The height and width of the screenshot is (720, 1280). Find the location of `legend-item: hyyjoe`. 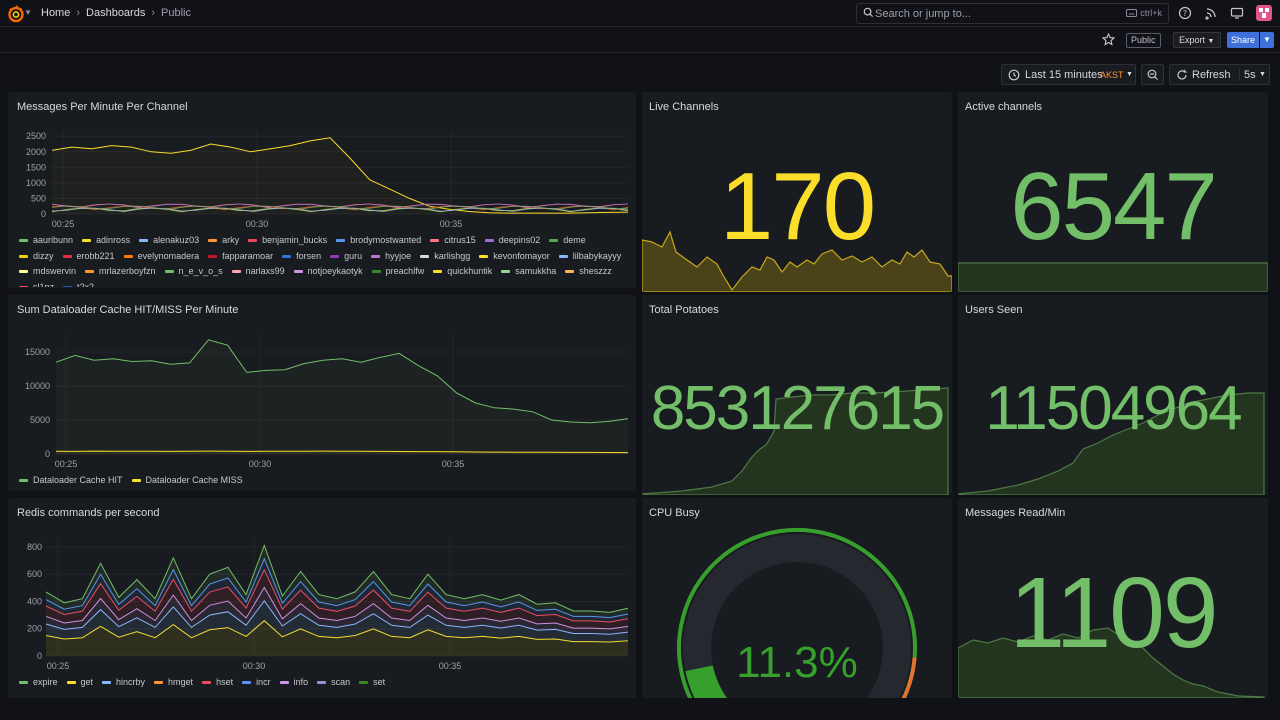

legend-item: hyyjoe is located at coordinates (391, 257).